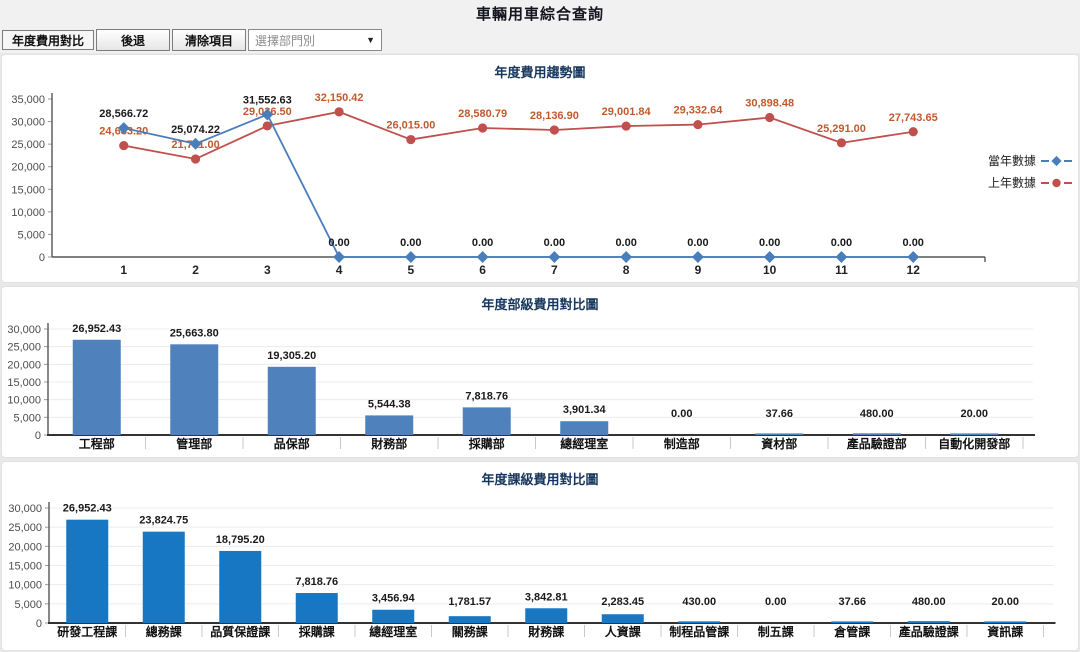 This screenshot has height=652, width=1080. I want to click on svg-text: 3, so click(267, 270).